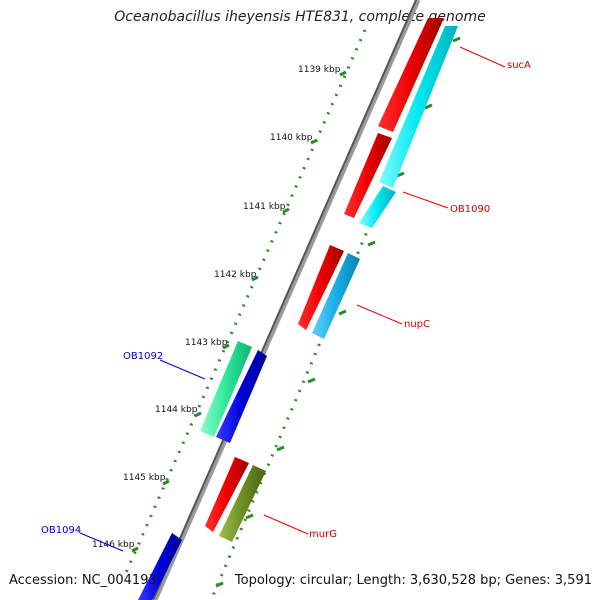 The image size is (600, 600). I want to click on gene-sucA-cyan, so click(418, 107).